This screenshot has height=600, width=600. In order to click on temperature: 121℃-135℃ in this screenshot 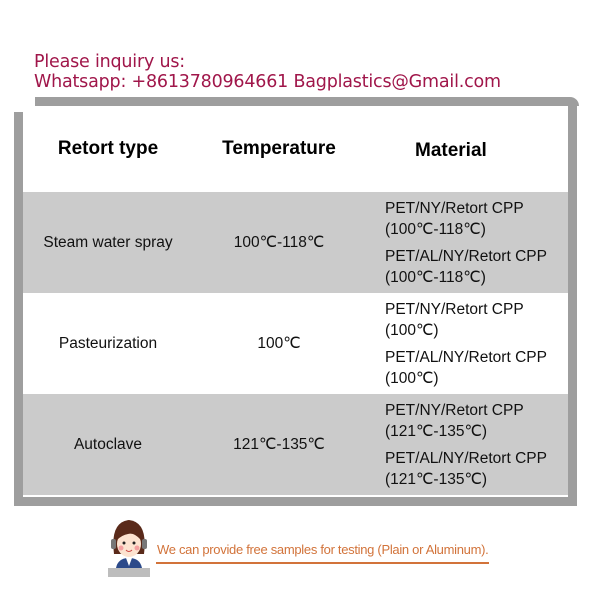, I will do `click(279, 444)`.